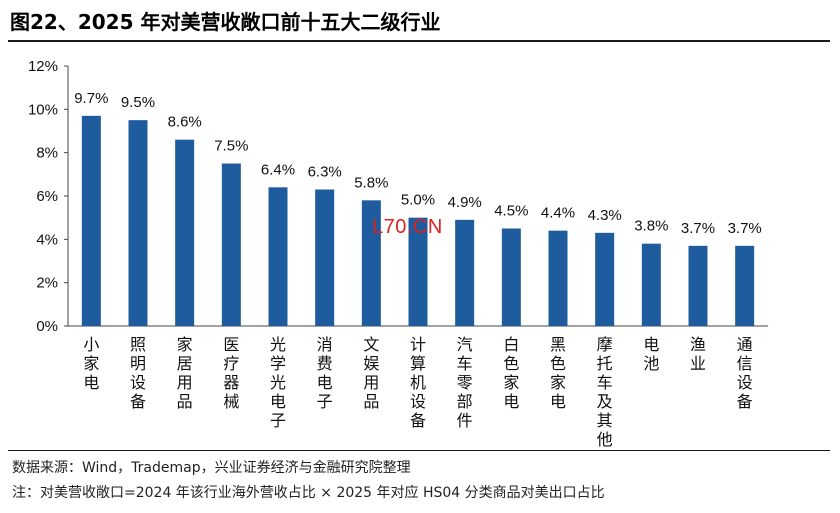 Image resolution: width=840 pixels, height=513 pixels. Describe the element at coordinates (43, 66) in the screenshot. I see `y-tick-label: 12%` at that location.